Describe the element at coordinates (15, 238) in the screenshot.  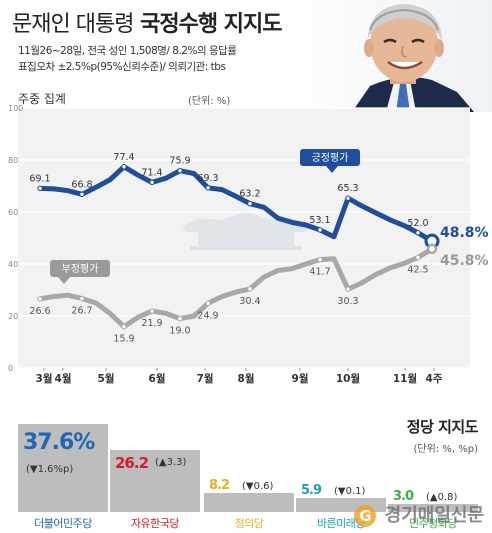
I see `y-axis-ticks: 100 80 60 40 20 0` at that location.